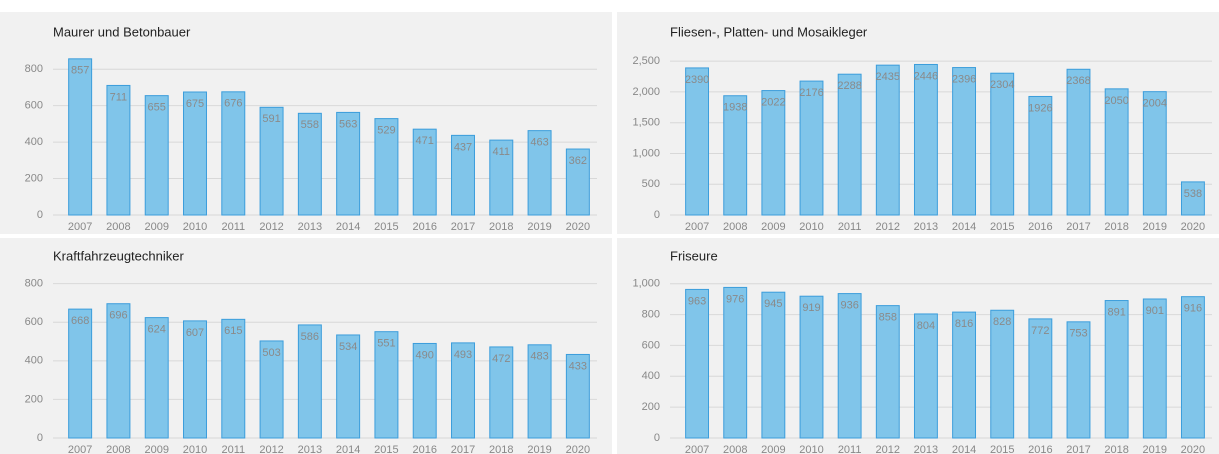 Image resolution: width=1219 pixels, height=454 pixels. What do you see at coordinates (578, 366) in the screenshot?
I see `data-label: 433` at bounding box center [578, 366].